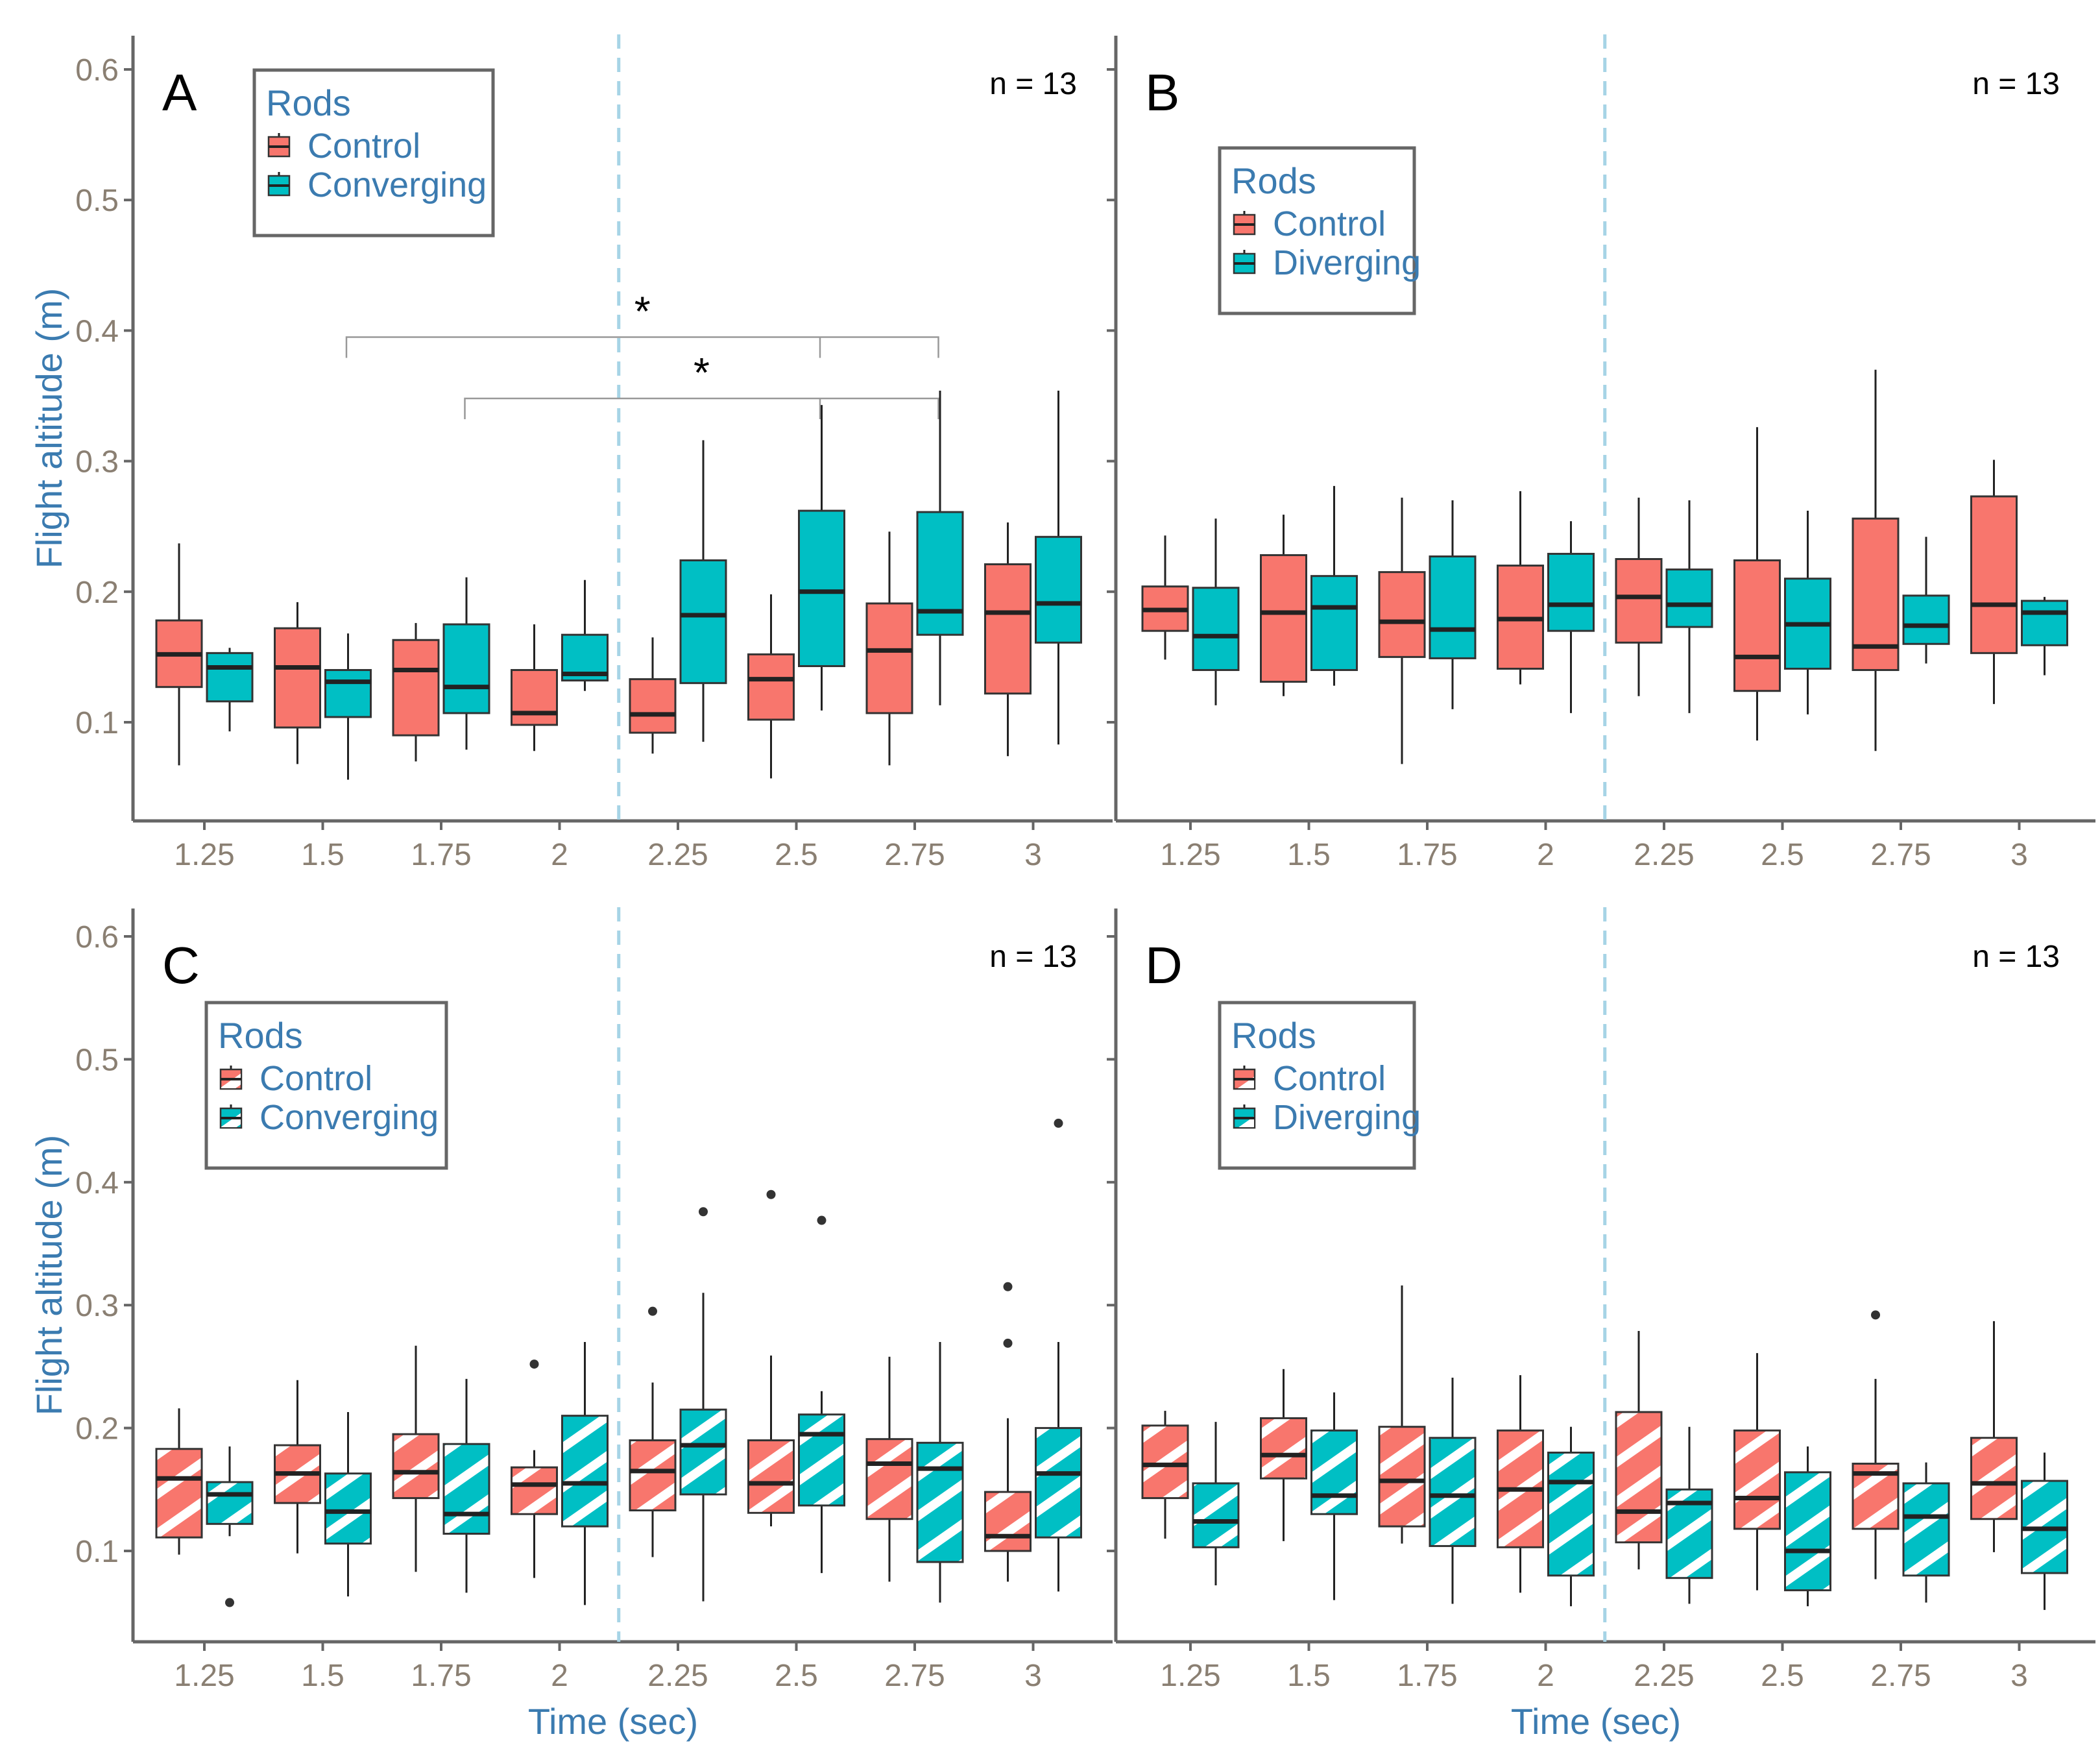 This screenshot has height=1756, width=2100. I want to click on box-converging-2.75, so click(940, 1472).